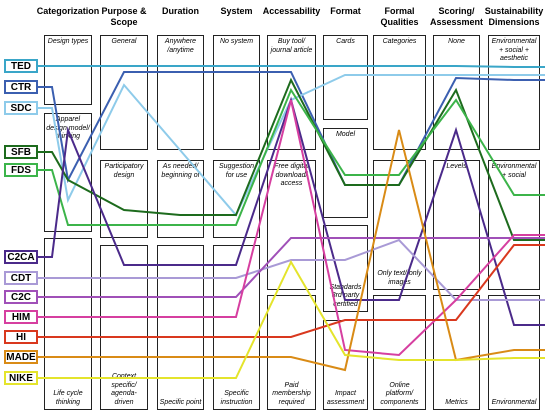 The width and height of the screenshot is (550, 417). What do you see at coordinates (21, 87) in the screenshot?
I see `tool-label: CTR` at bounding box center [21, 87].